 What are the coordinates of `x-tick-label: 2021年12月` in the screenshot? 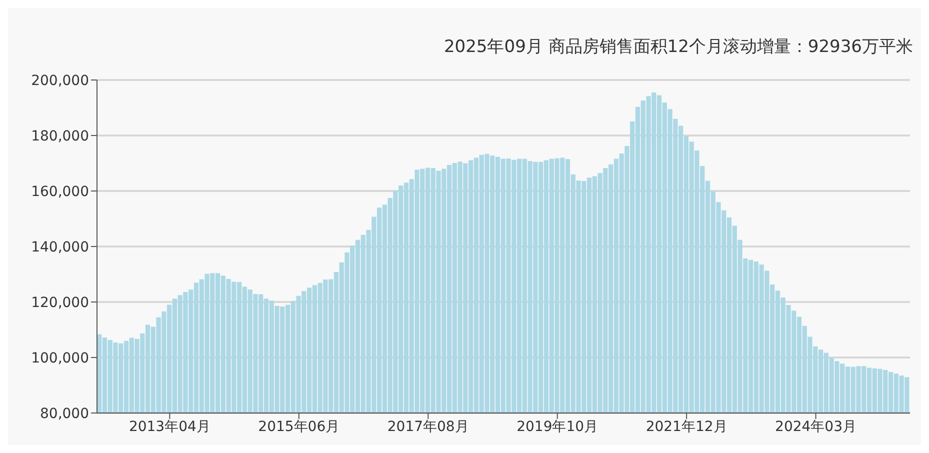 It's located at (687, 426).